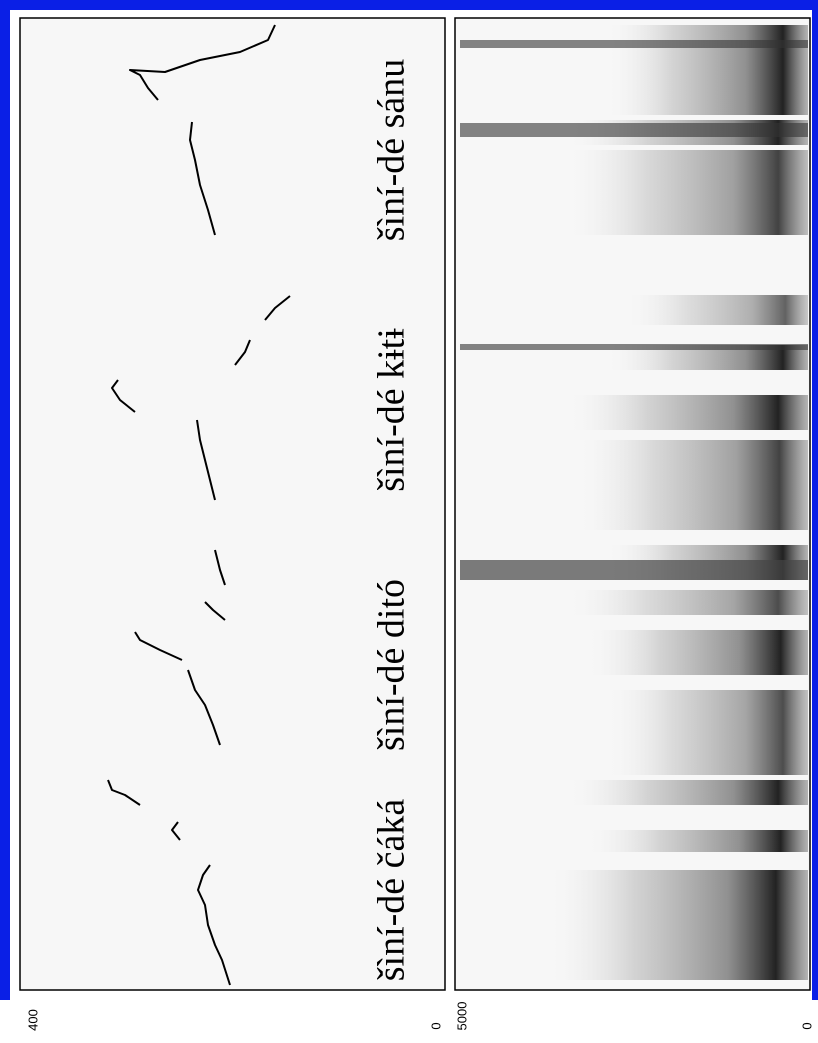 The image size is (818, 1043). What do you see at coordinates (409, 5) in the screenshot?
I see `frame-top` at bounding box center [409, 5].